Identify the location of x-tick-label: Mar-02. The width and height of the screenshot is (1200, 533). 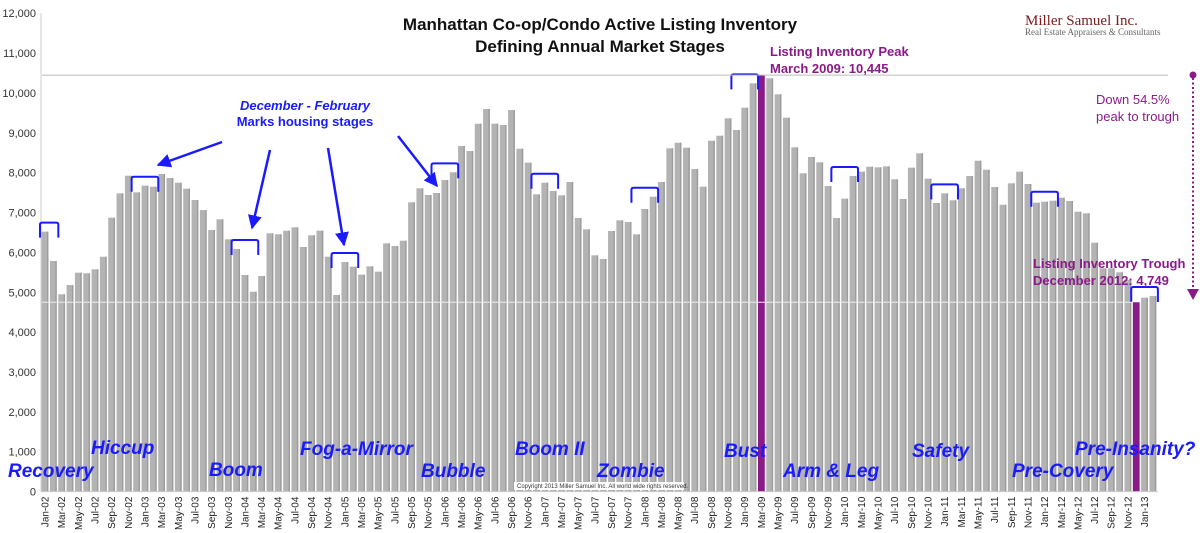
(62, 512).